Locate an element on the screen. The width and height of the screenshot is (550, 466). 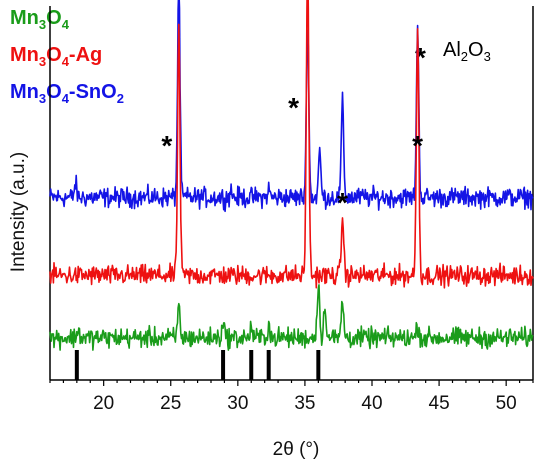
x-tick-label: 45 is located at coordinates (439, 403).